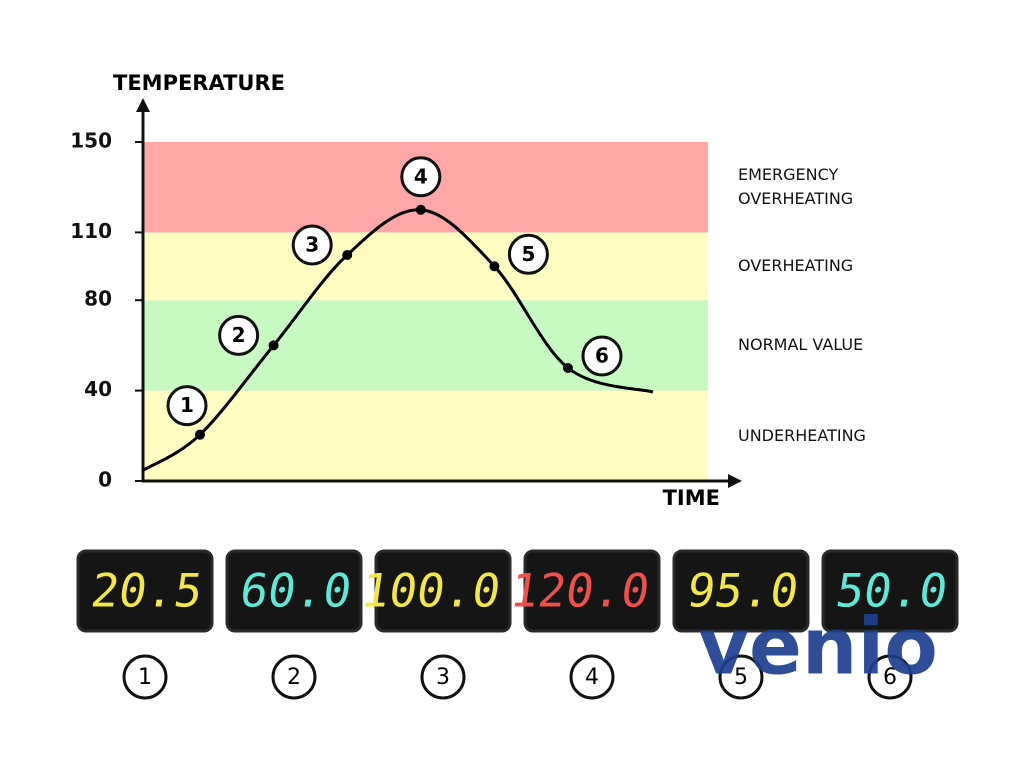 This screenshot has width=1024, height=768. I want to click on display-value: 20.5, so click(147, 591).